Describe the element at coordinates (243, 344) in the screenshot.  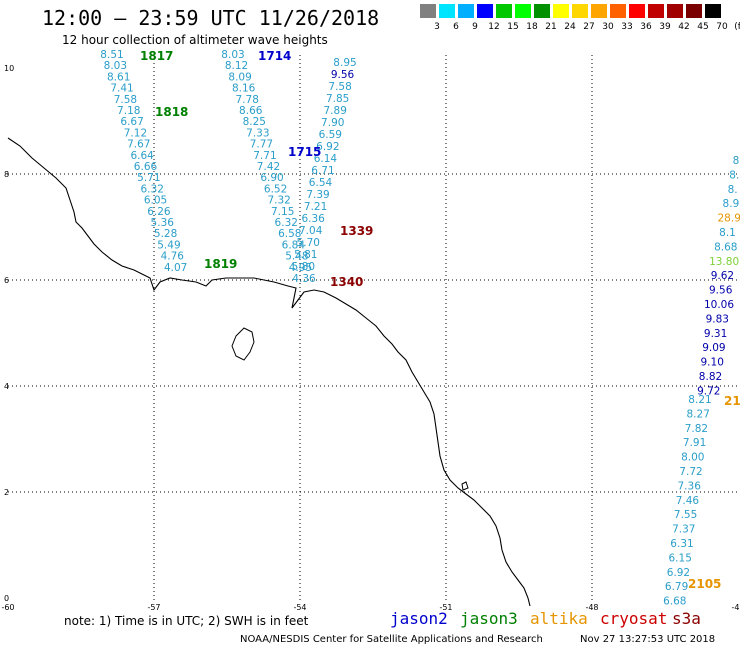
I see `island-outline` at that location.